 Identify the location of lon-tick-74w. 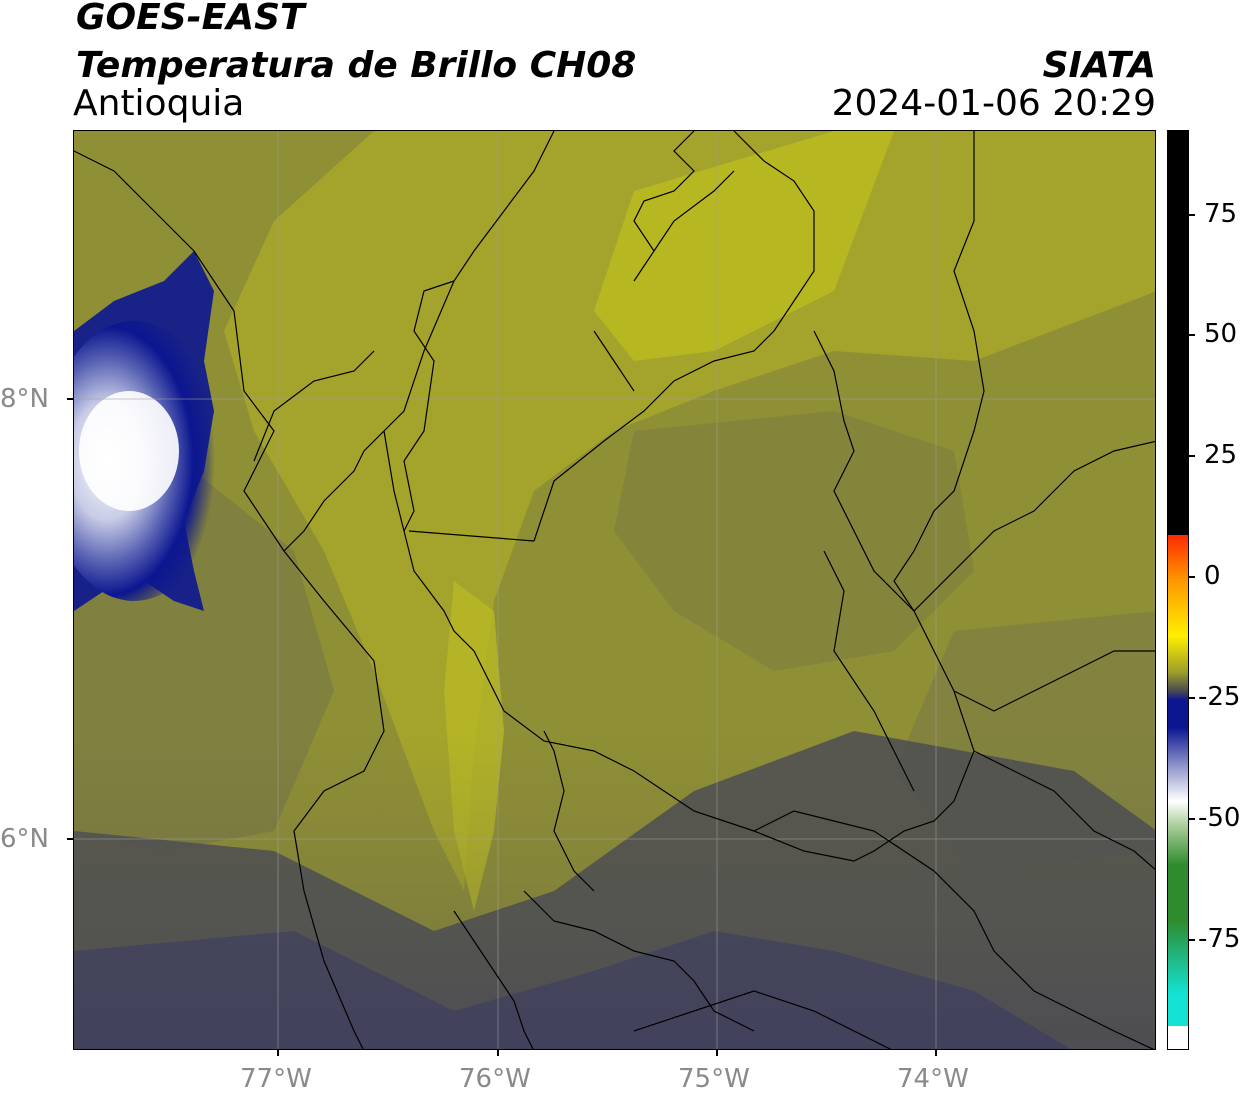
(936, 1053).